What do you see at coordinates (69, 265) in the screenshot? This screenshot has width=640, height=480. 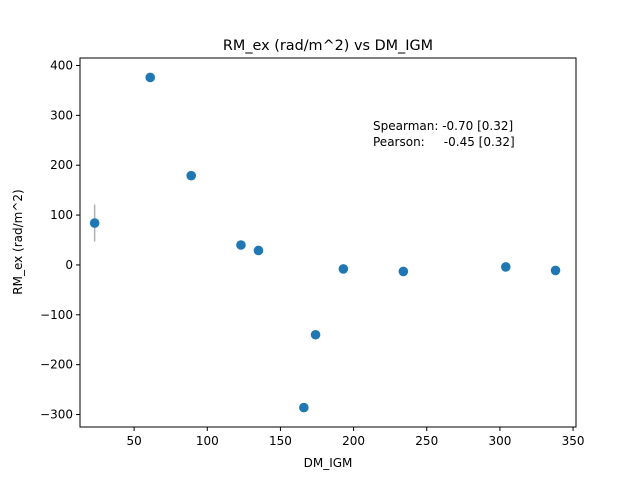 I see `y-tick-label: 0` at bounding box center [69, 265].